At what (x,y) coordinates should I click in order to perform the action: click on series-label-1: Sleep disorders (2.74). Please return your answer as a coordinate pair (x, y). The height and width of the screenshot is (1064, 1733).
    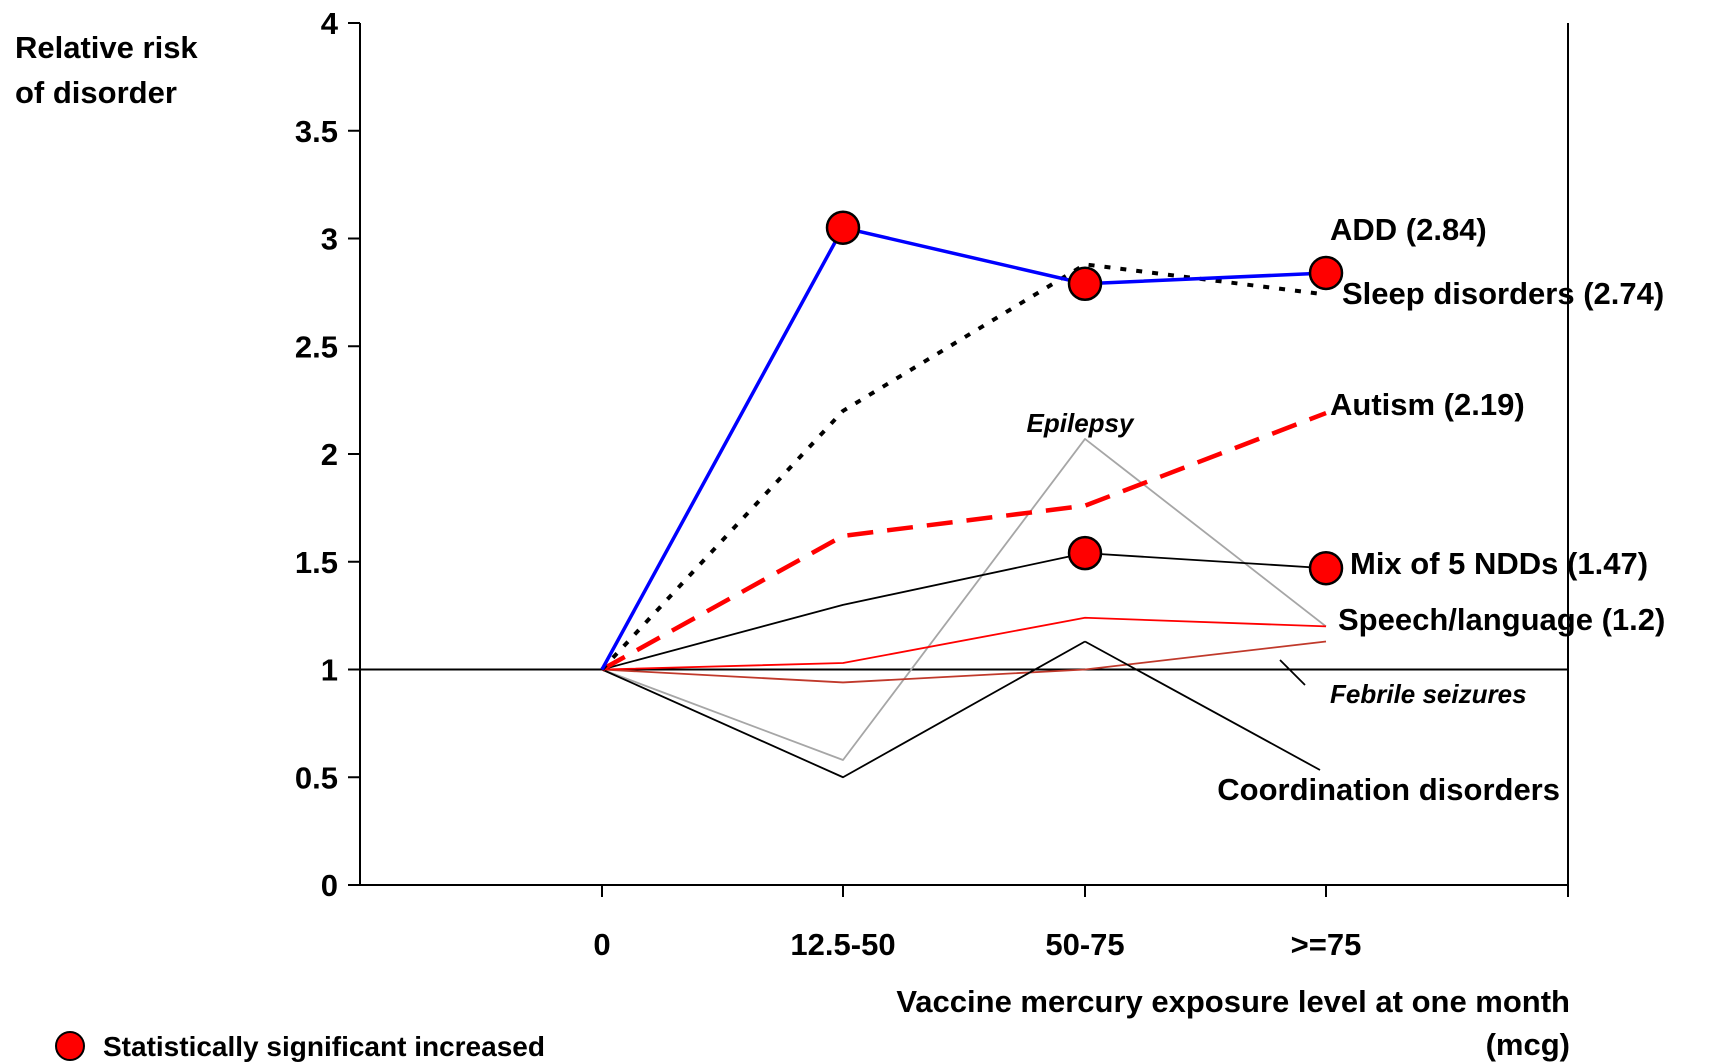
    Looking at the image, I should click on (1503, 293).